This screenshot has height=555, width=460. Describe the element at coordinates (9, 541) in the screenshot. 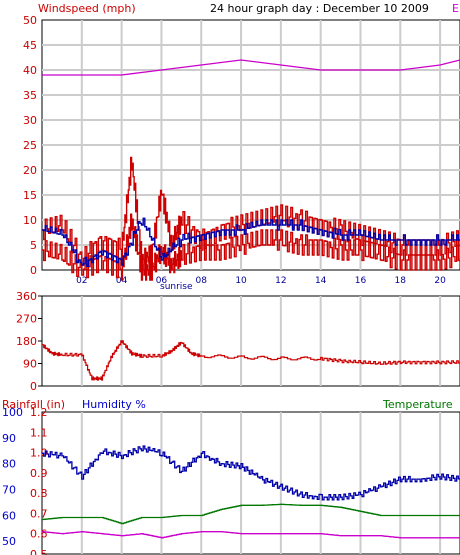

I see `humidity-ytick: 50` at that location.